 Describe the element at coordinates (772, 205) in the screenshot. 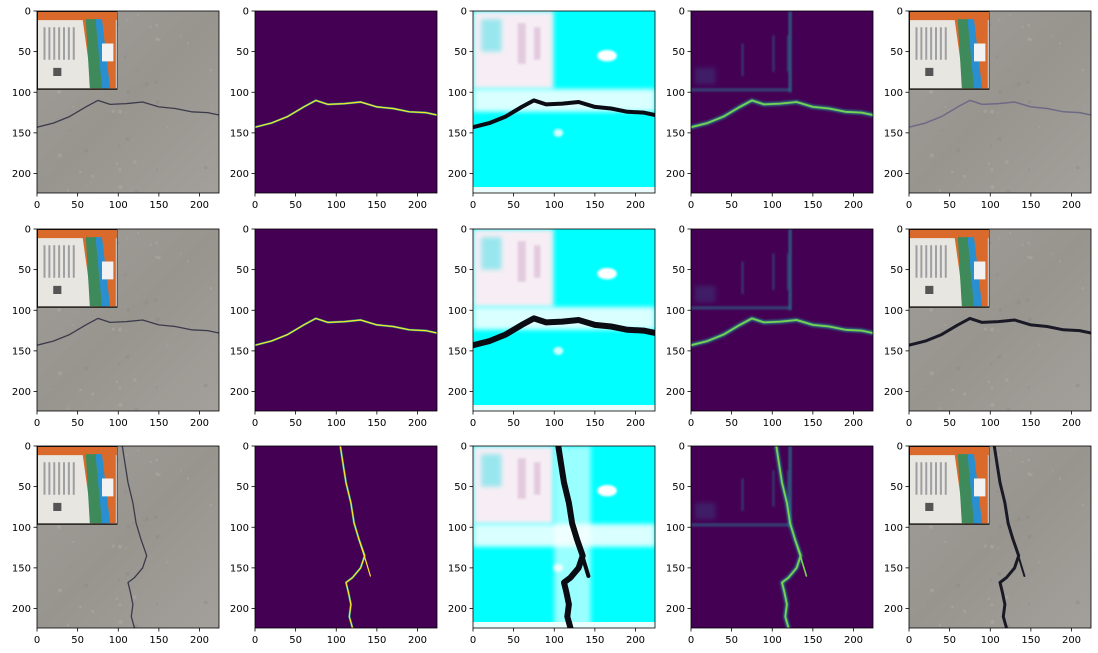

I see `panel-r1-c4-viridis-heatmap-xtick-label: 100` at that location.